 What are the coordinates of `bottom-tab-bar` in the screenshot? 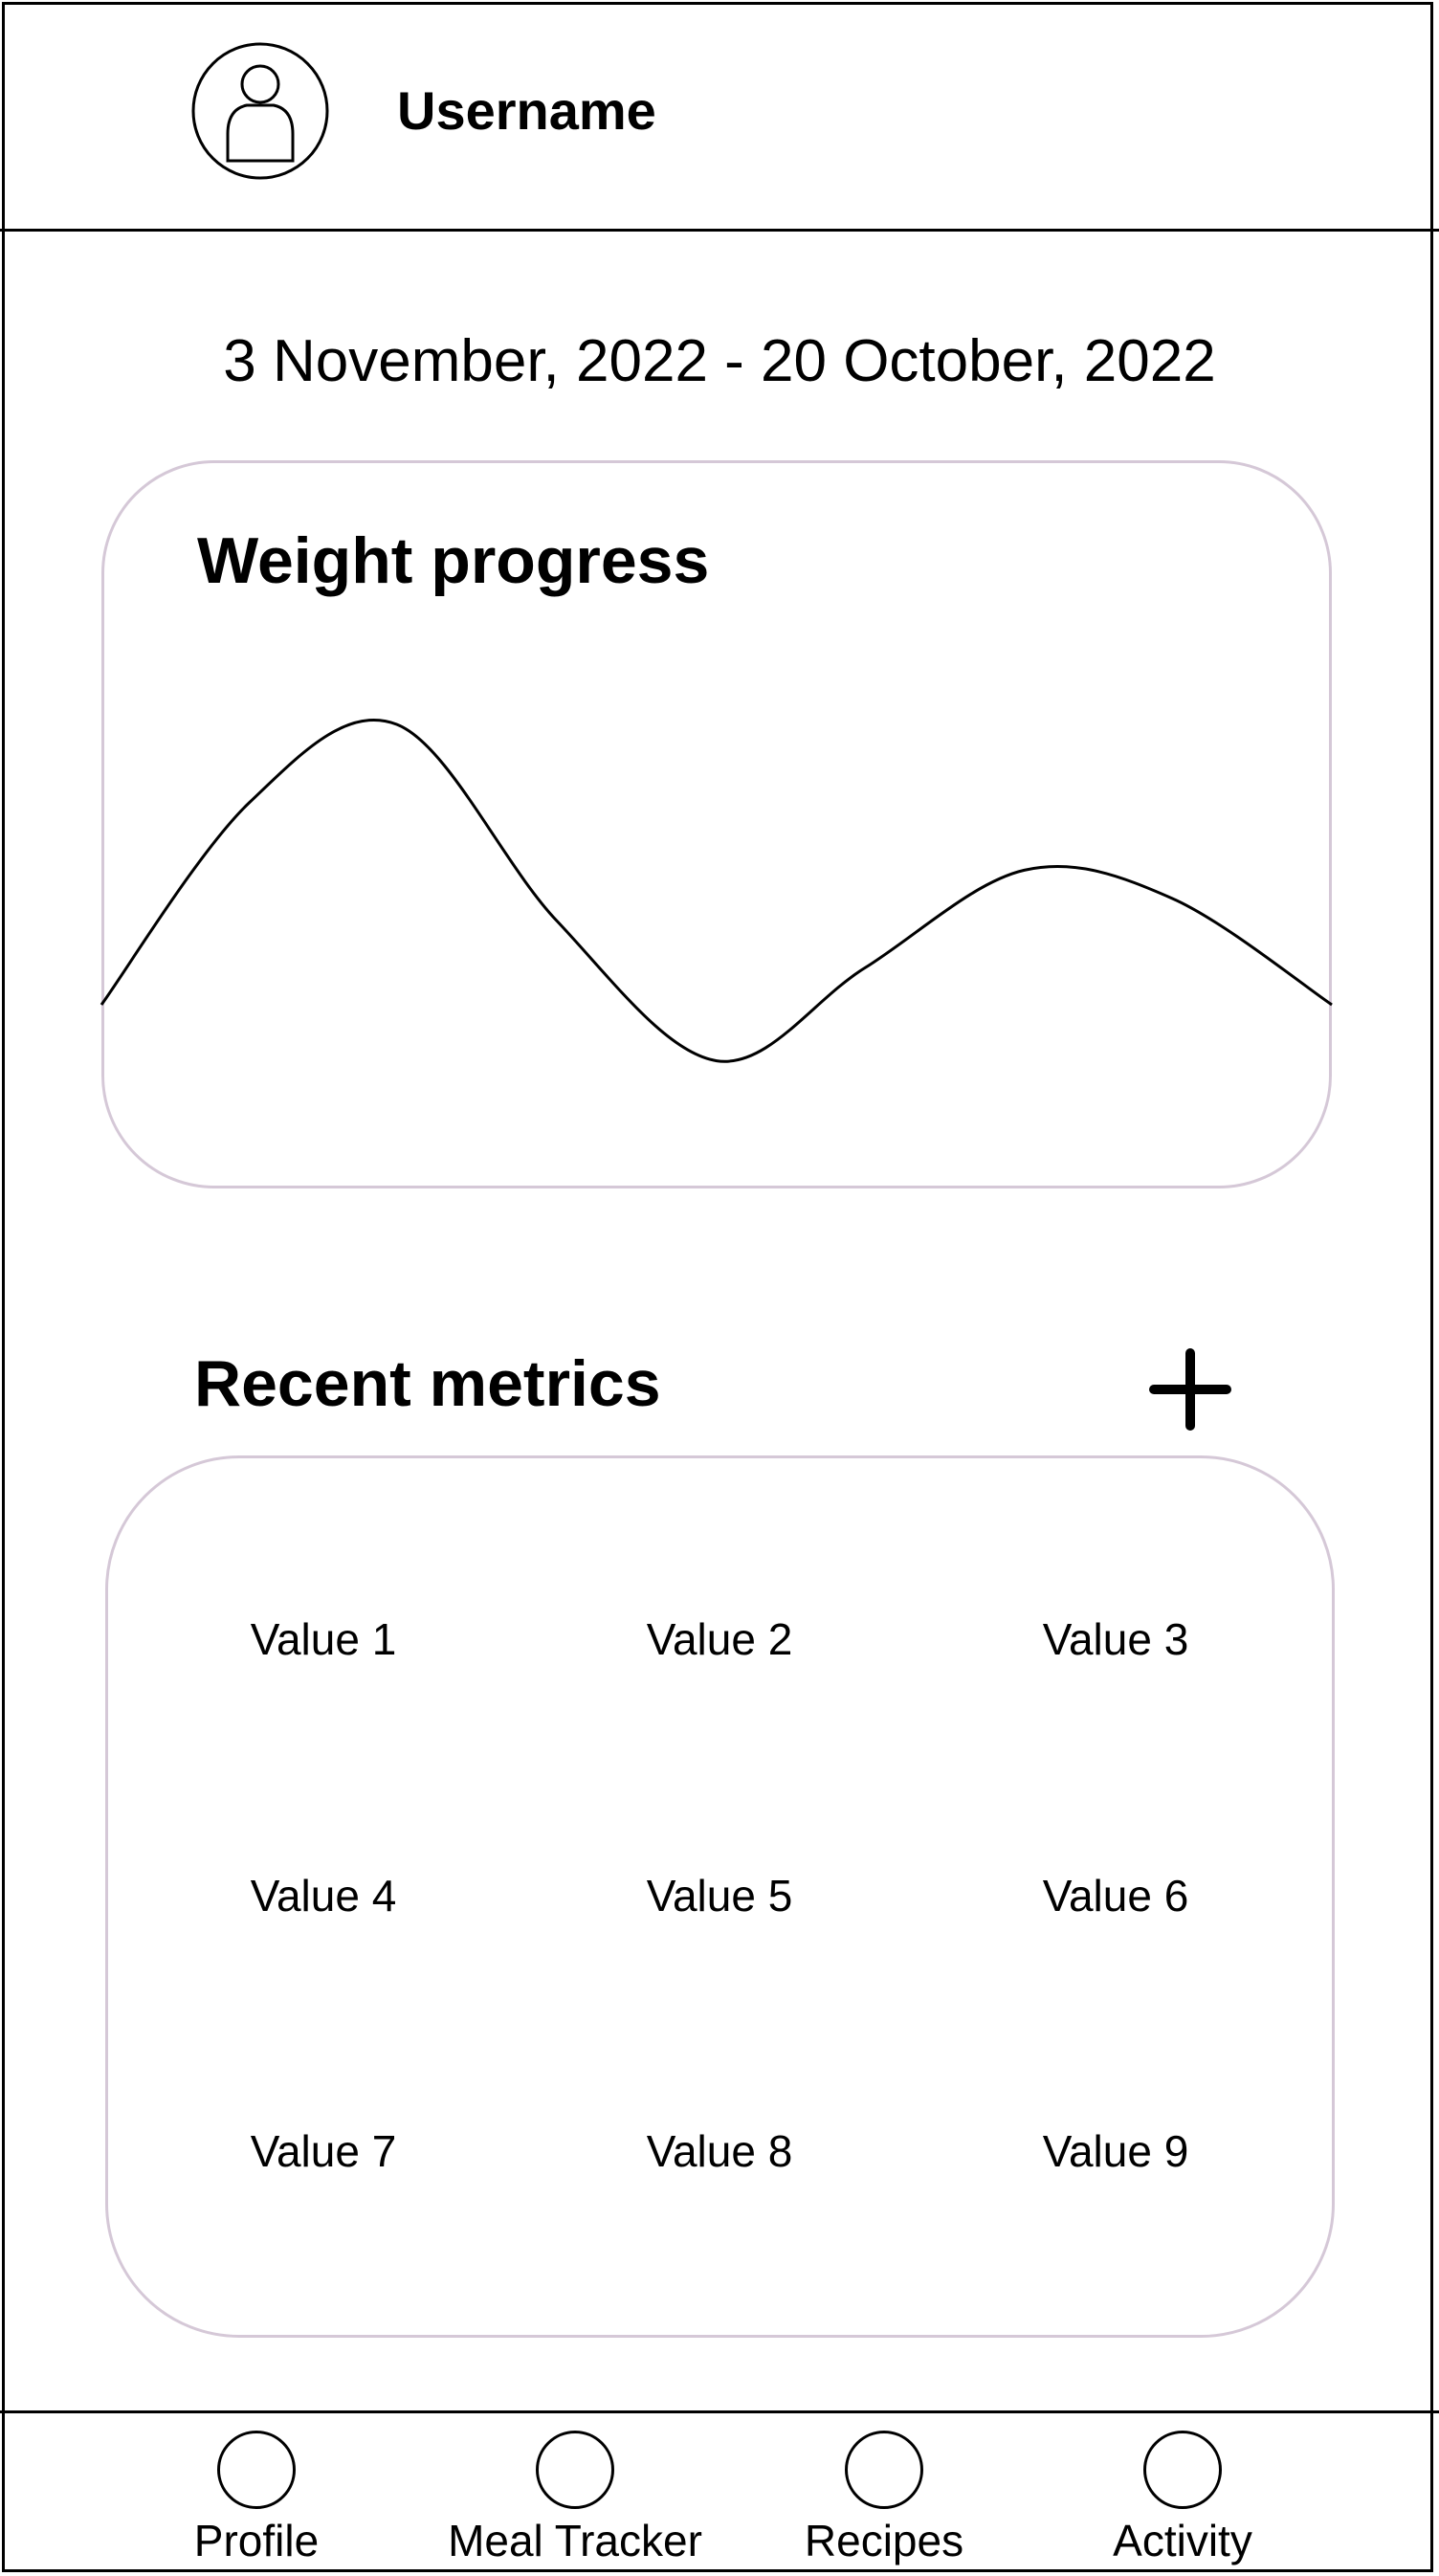 It's located at (719, 2493).